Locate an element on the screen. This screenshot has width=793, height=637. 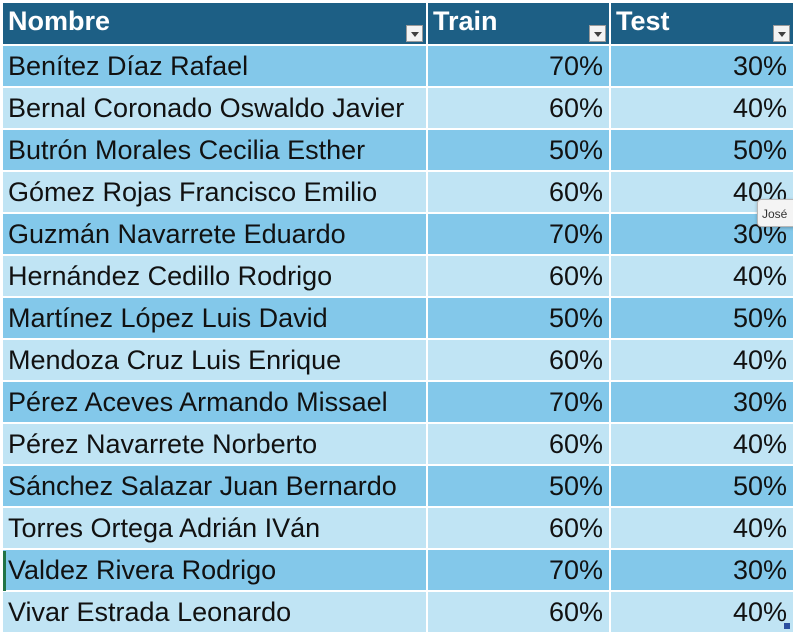
cell-nombre: Pérez Navarrete Norberto is located at coordinates (215, 444).